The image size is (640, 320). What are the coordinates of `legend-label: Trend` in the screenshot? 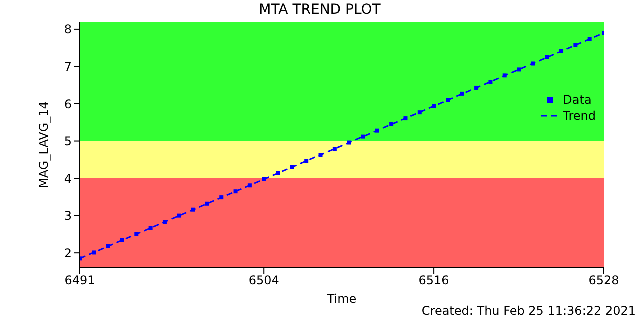 It's located at (579, 116).